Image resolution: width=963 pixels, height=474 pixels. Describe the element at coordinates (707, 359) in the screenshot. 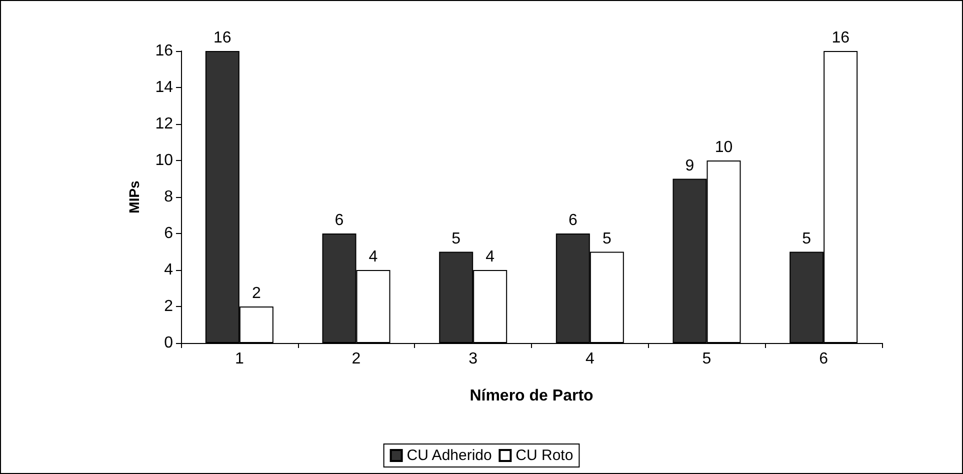

I see `x-tick-label: 5` at that location.